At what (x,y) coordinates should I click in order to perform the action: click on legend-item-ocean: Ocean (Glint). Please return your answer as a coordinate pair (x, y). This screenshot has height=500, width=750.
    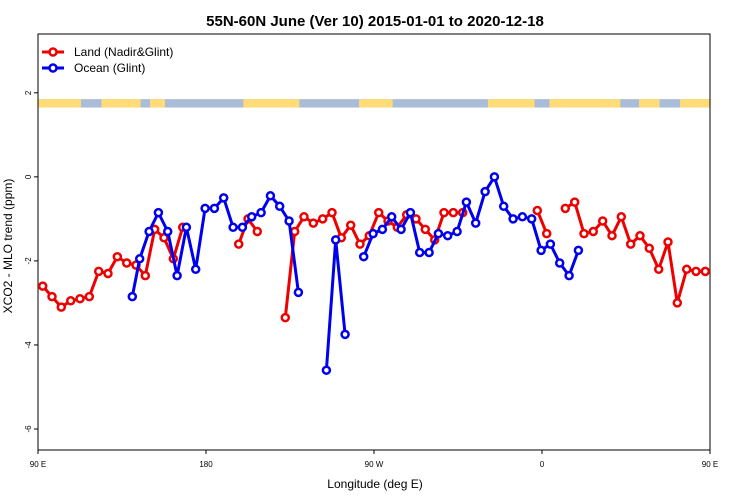
    Looking at the image, I should click on (93, 68).